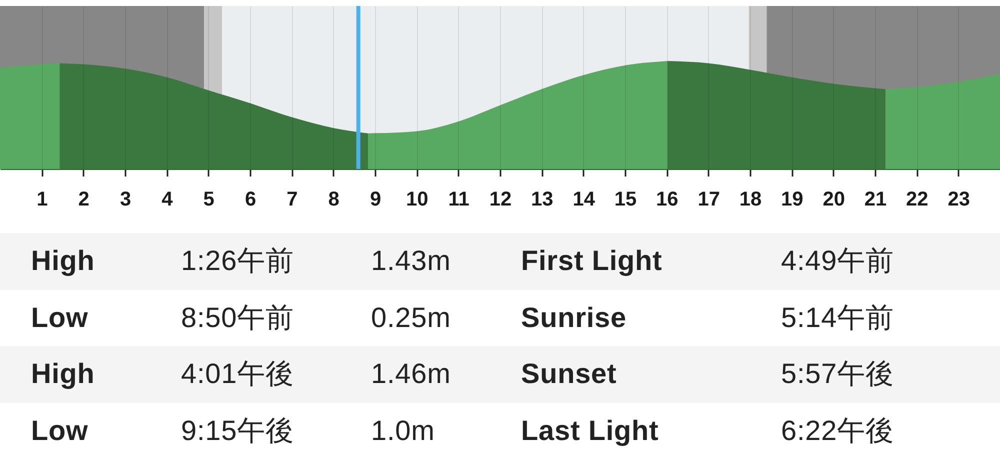  Describe the element at coordinates (837, 318) in the screenshot. I see `text: 5:14午前` at that location.